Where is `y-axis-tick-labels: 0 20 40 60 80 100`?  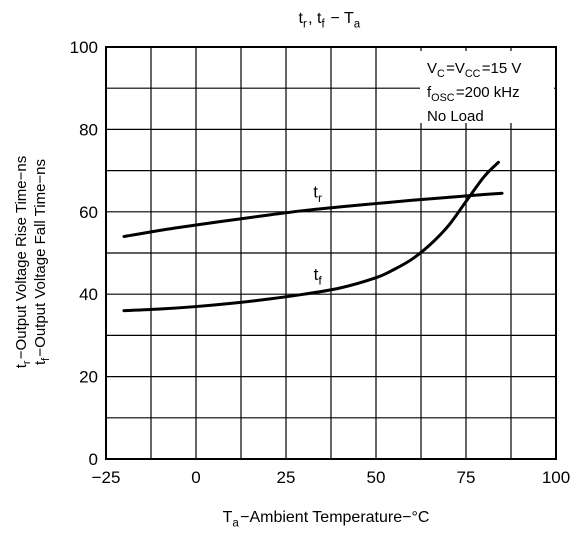 y-axis-tick-labels: 0 20 40 60 80 100 is located at coordinates (84, 253).